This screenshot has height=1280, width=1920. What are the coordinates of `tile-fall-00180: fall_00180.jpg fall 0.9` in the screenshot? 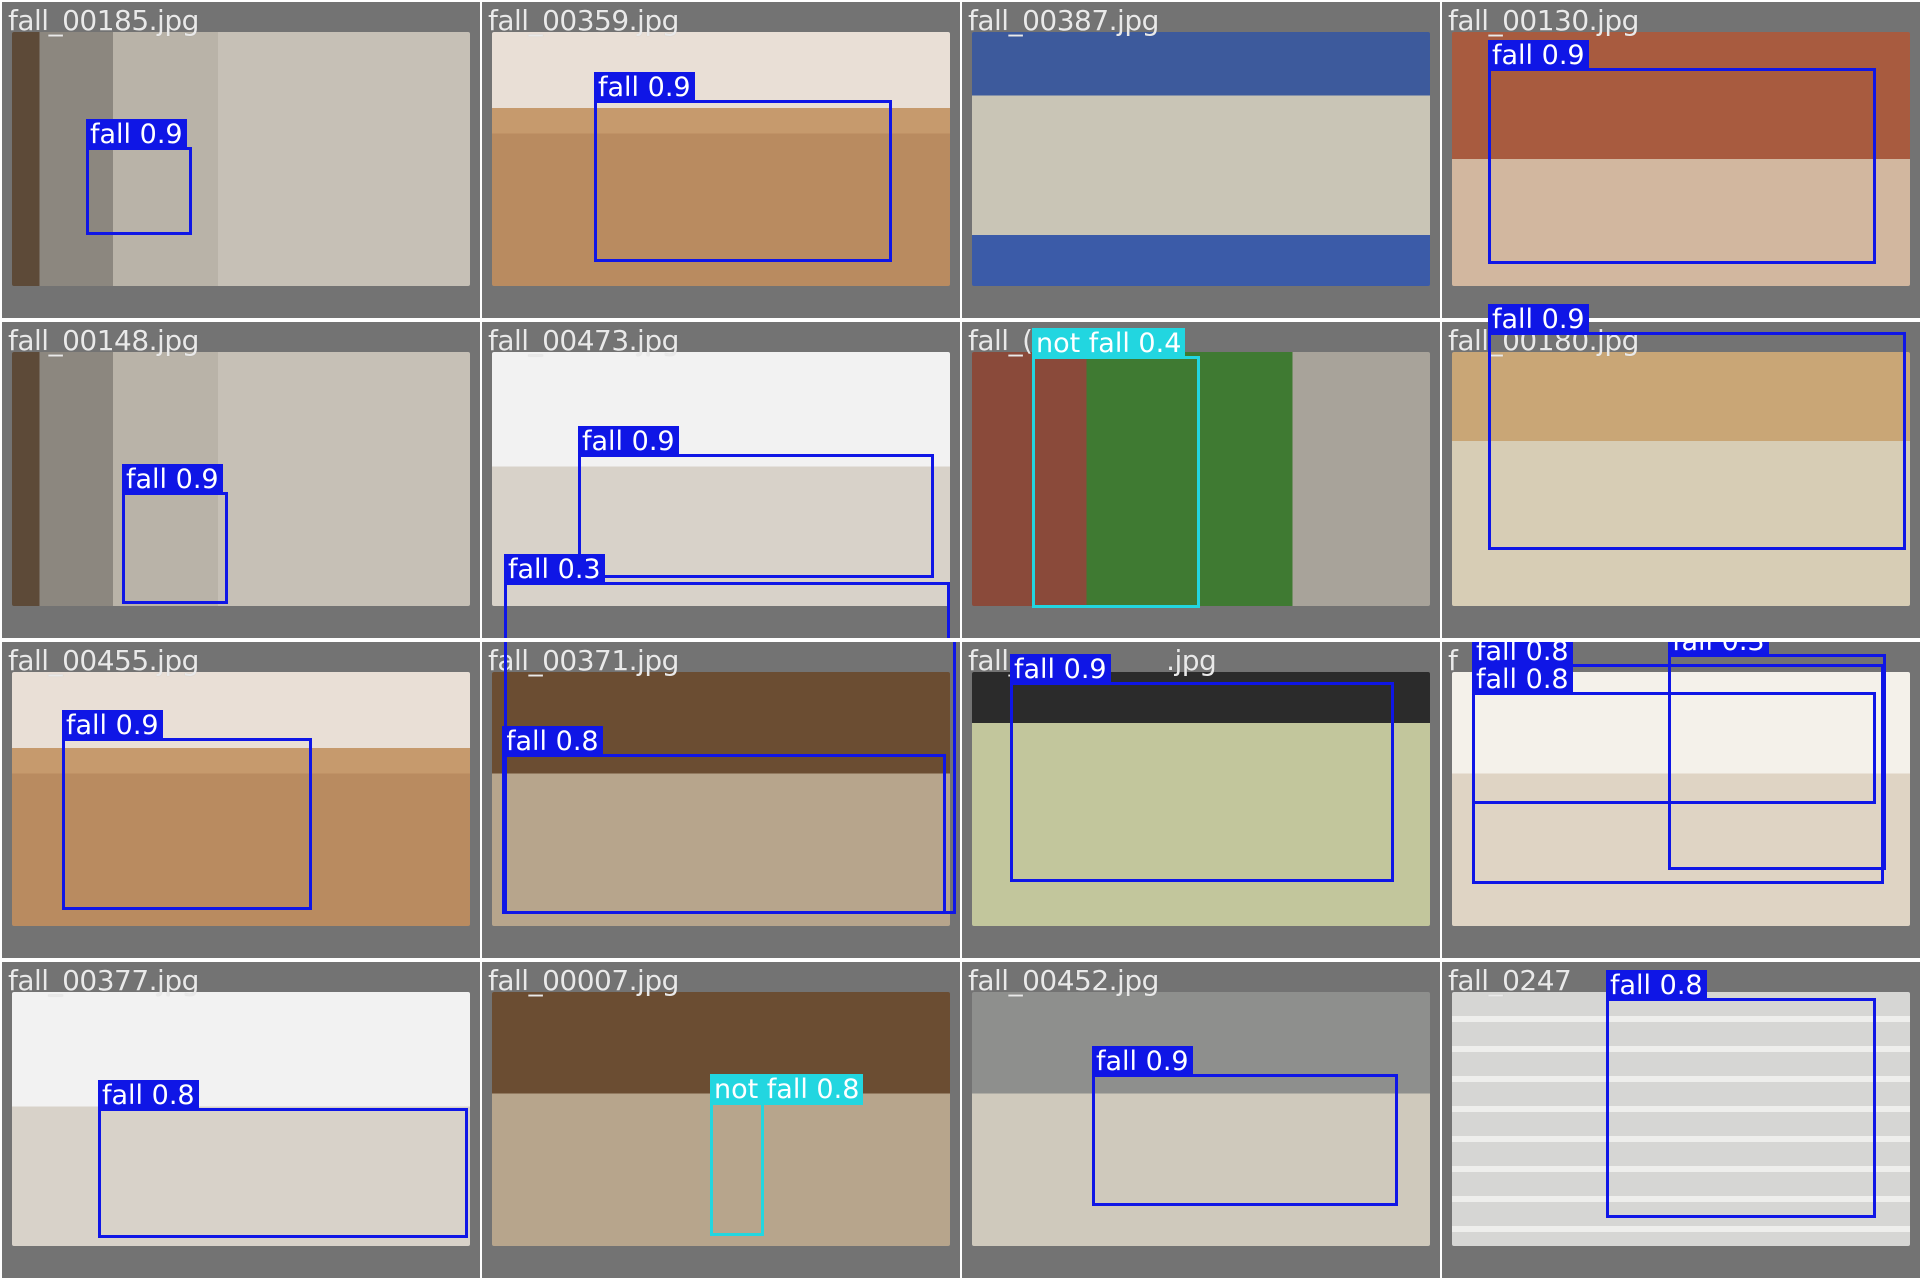 It's located at (1681, 471).